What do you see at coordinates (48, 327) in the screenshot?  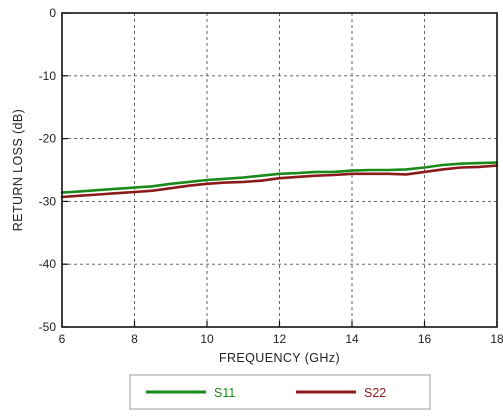 I see `y-tick-label: -50` at bounding box center [48, 327].